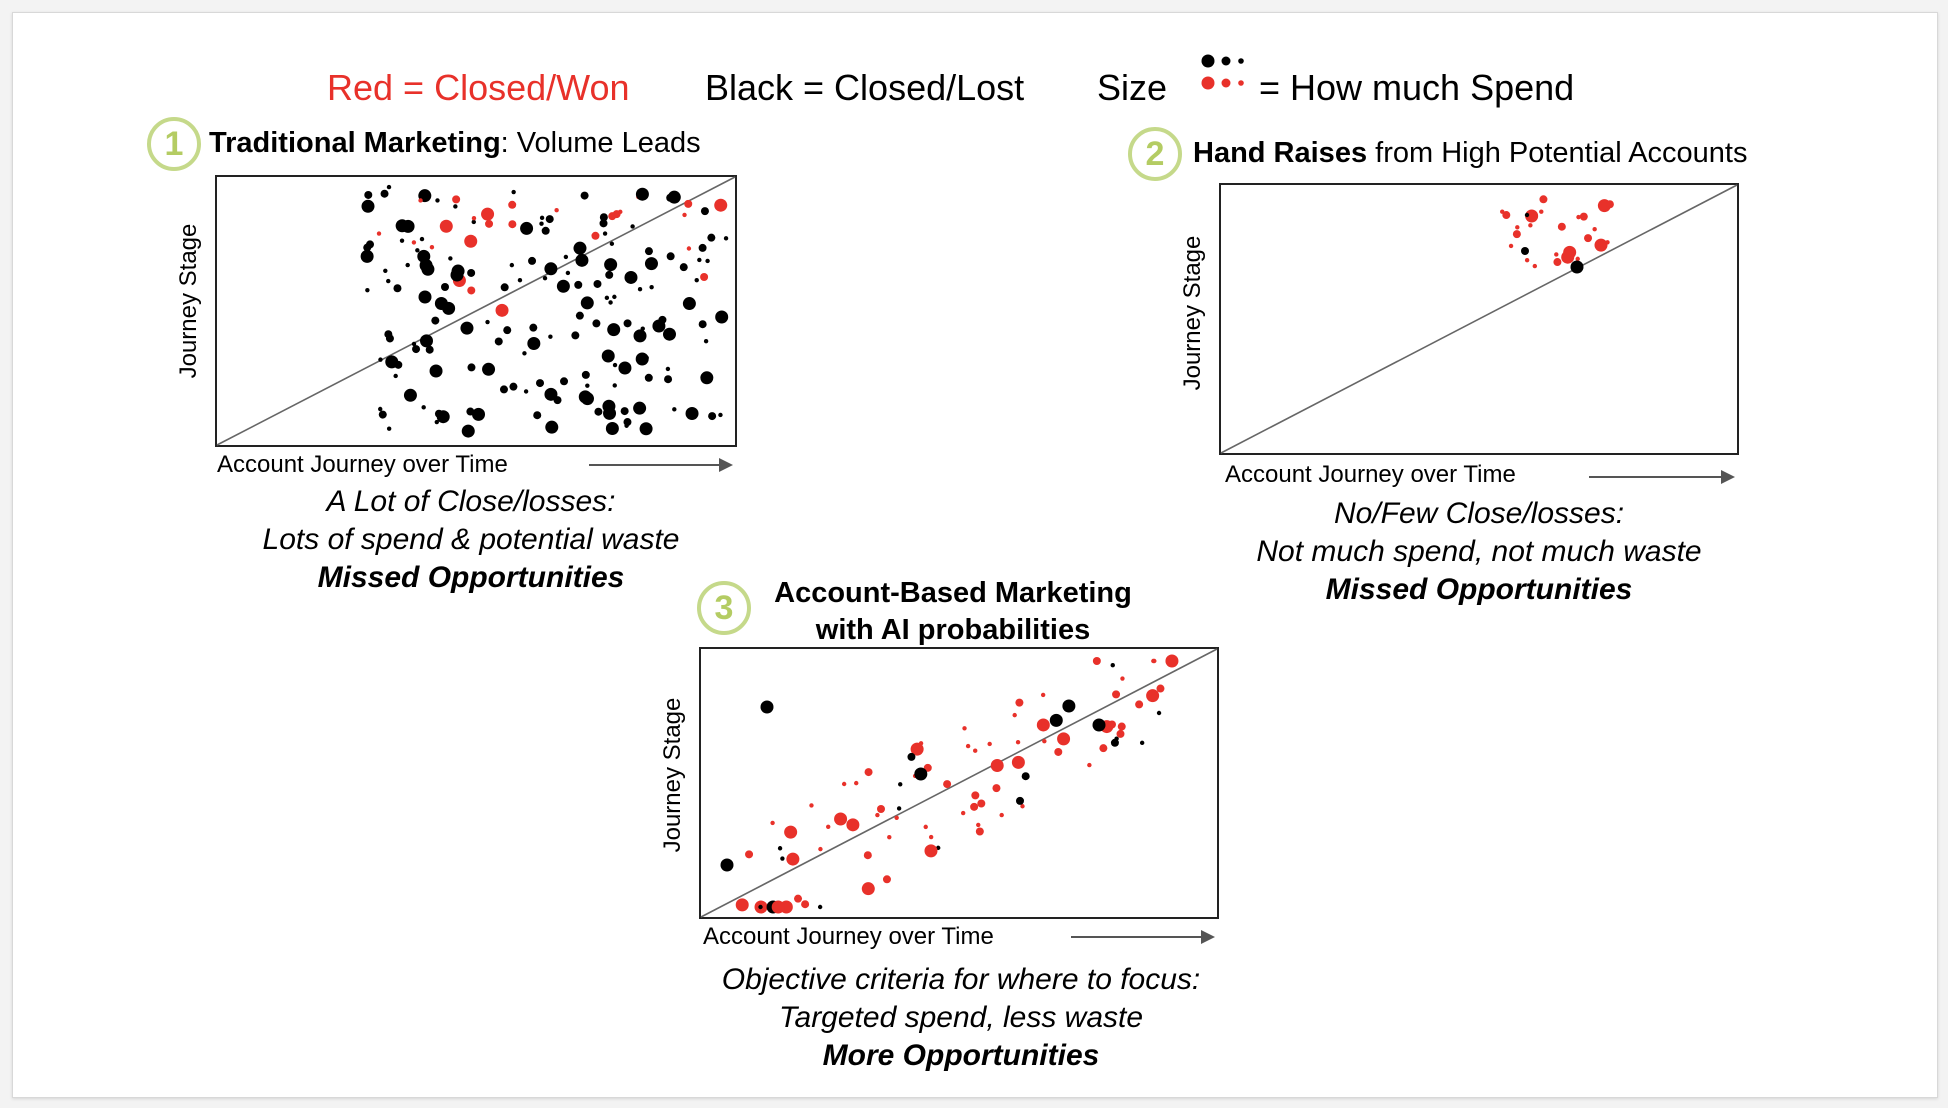 The image size is (1948, 1108). Describe the element at coordinates (600, 143) in the screenshot. I see `panel-1-title-rest: : Volume Leads` at that location.